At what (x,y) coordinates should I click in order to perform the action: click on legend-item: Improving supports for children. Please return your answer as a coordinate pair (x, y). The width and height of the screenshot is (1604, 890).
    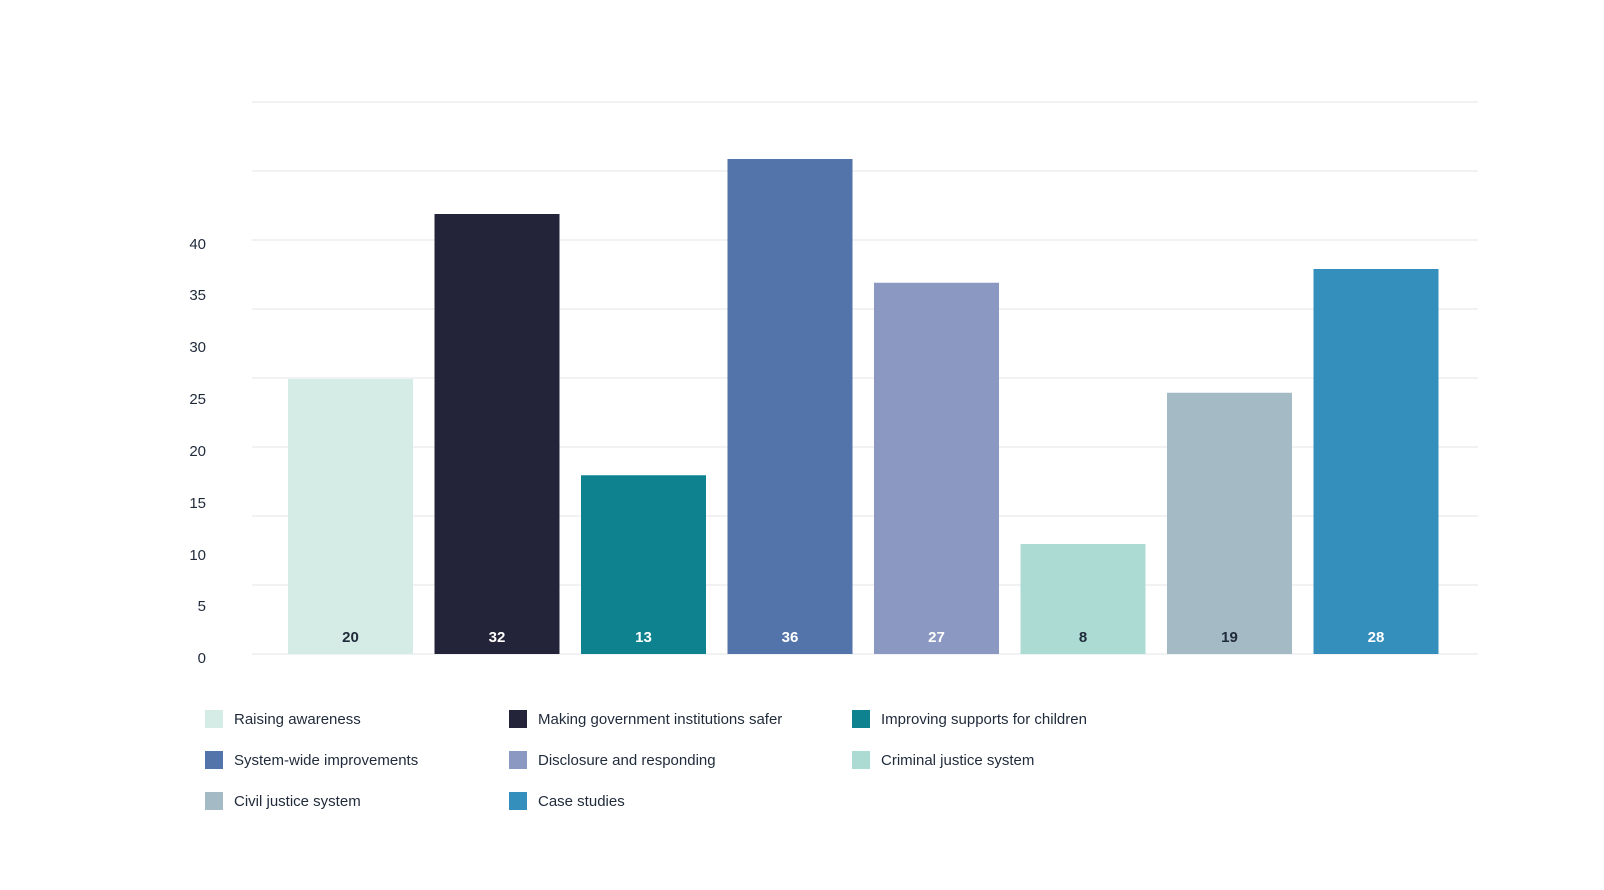
    Looking at the image, I should click on (1032, 719).